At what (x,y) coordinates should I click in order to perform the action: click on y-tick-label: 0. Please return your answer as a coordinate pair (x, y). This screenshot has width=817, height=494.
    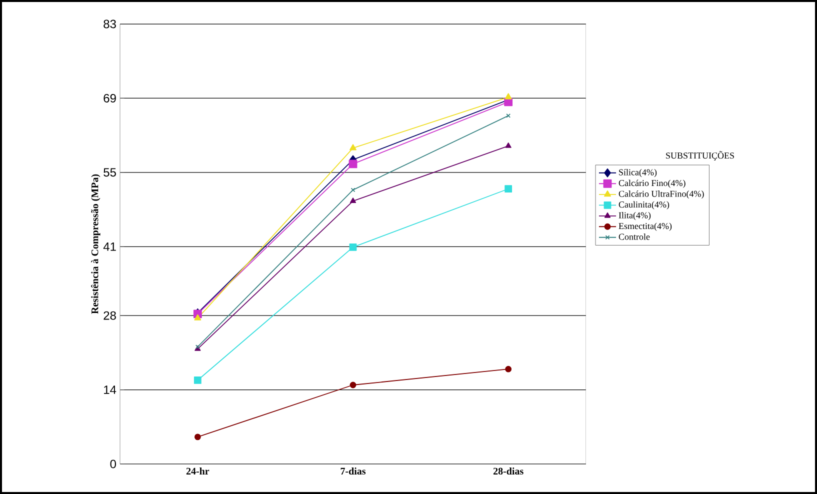
    Looking at the image, I should click on (113, 464).